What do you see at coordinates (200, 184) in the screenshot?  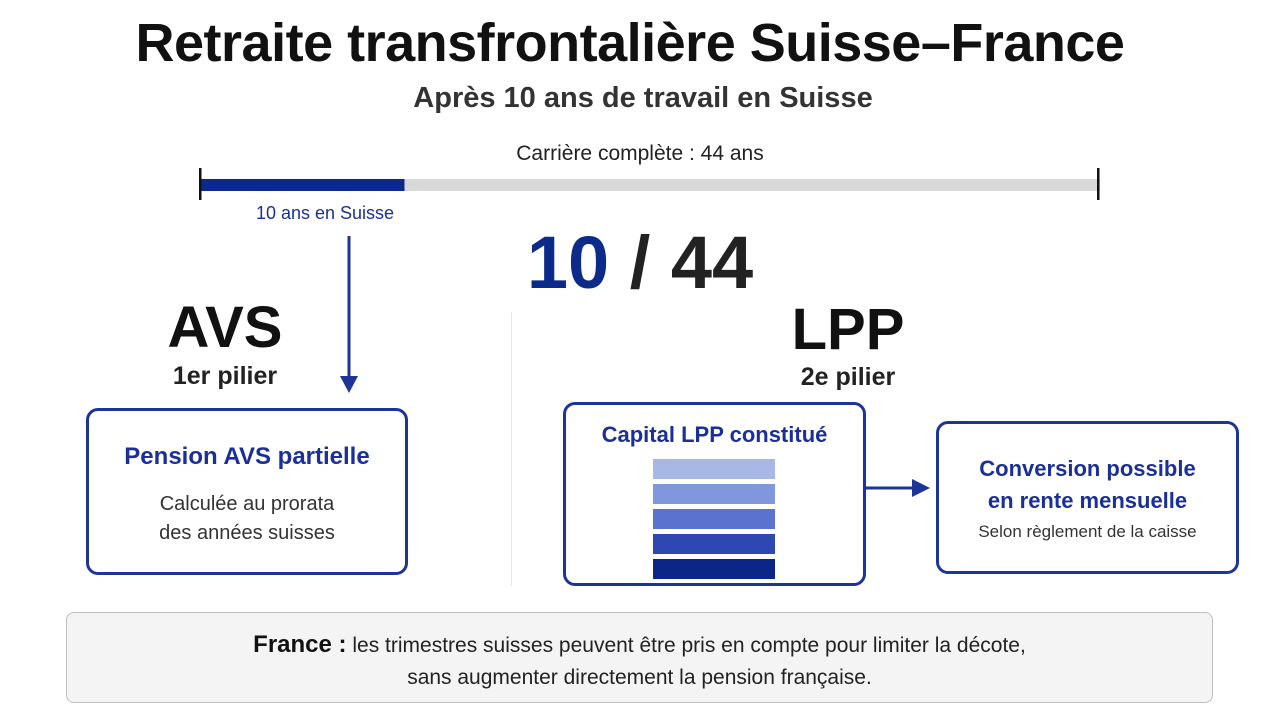 I see `timeline-start-tick` at bounding box center [200, 184].